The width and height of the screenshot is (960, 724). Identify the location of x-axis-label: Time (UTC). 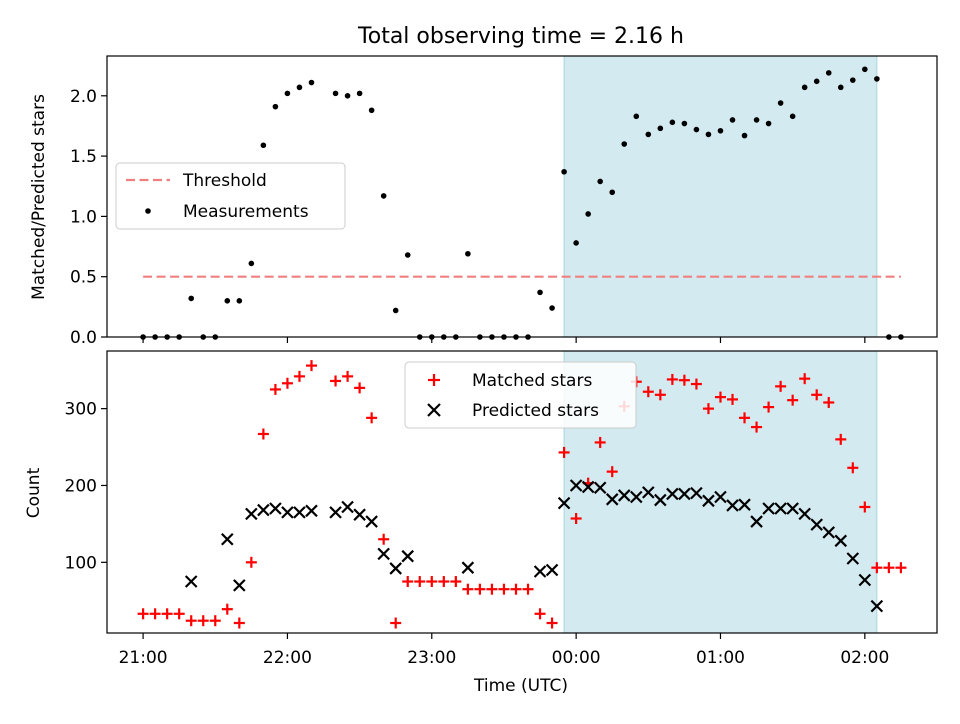
(520, 686).